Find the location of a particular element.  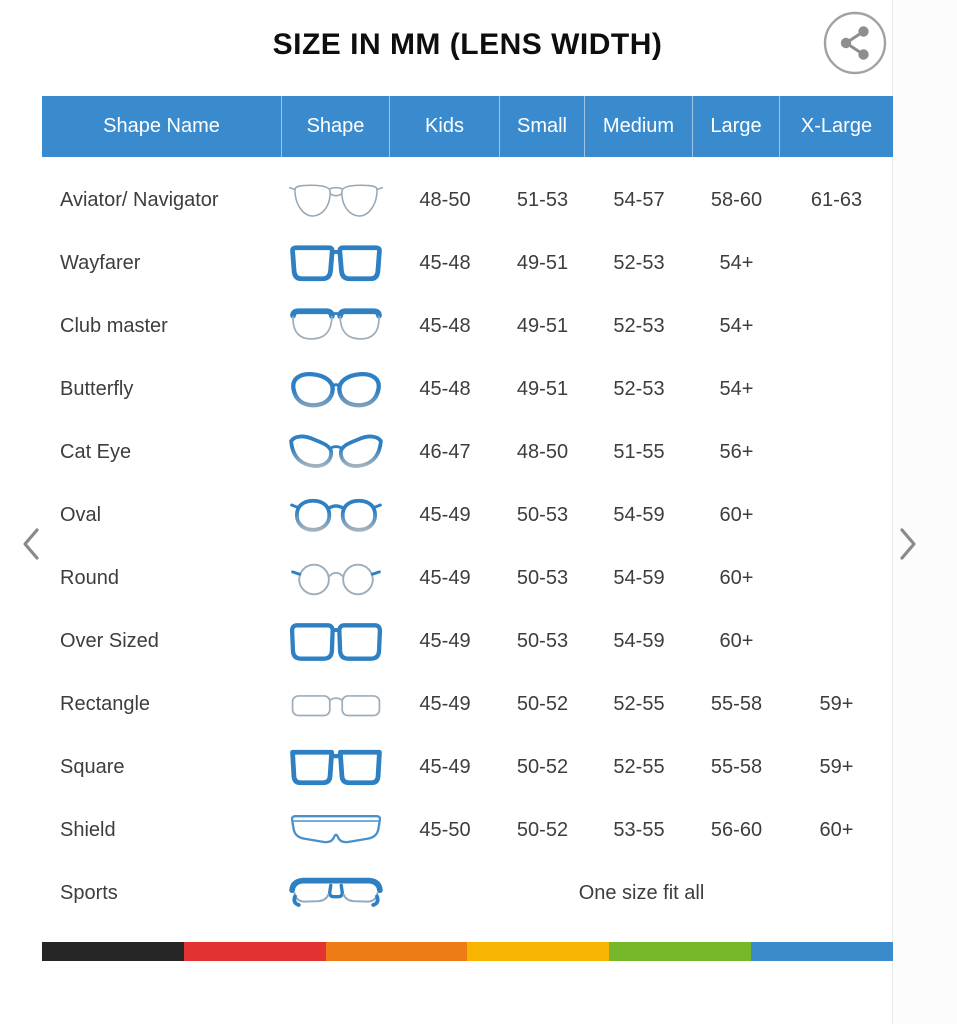

size-value: 46-47 is located at coordinates (445, 452).